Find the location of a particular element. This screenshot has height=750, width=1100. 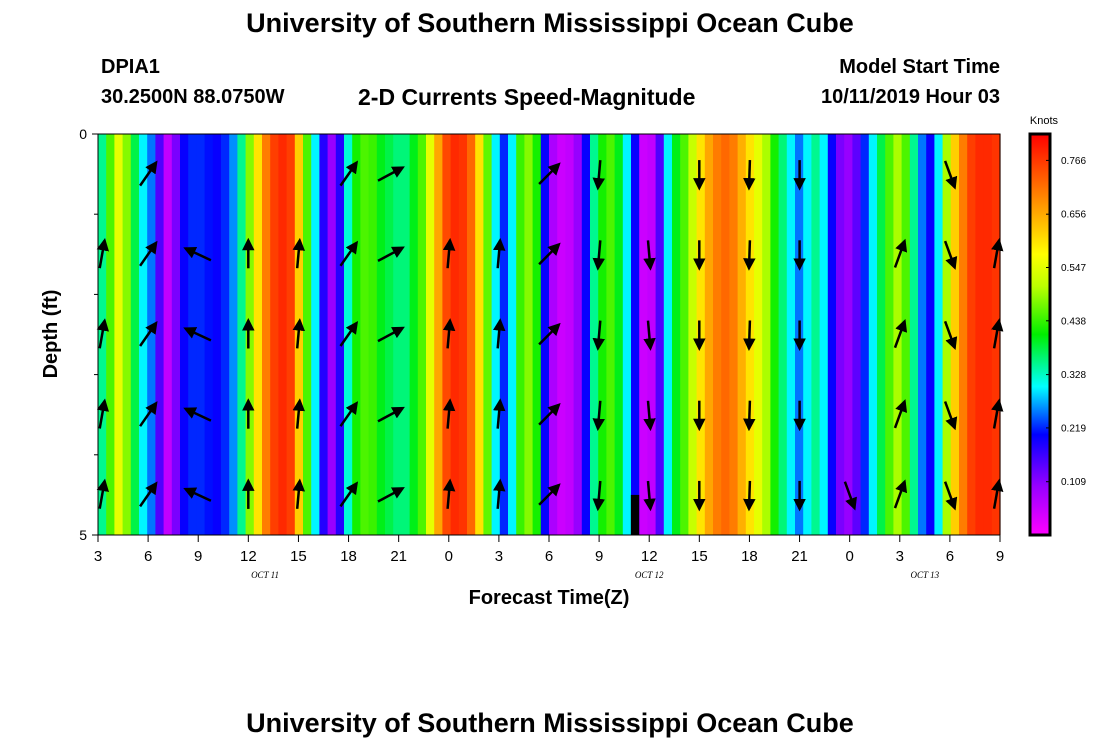

date-label: OCT 12 is located at coordinates (649, 575).